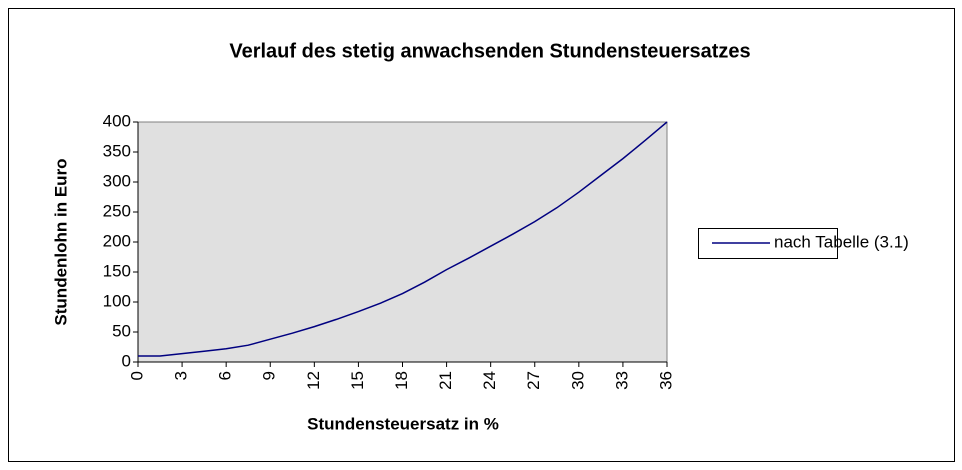 This screenshot has width=962, height=470. Describe the element at coordinates (117, 120) in the screenshot. I see `y-tick-label: 400` at that location.